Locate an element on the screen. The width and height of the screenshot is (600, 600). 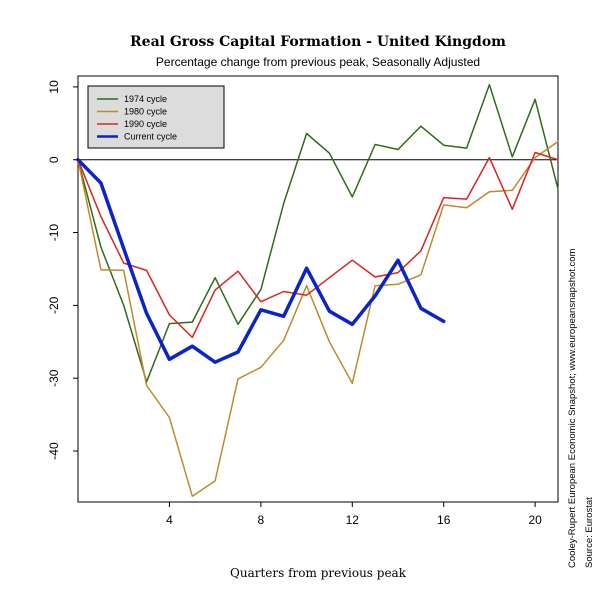
x-tick-label: 16 is located at coordinates (444, 520).